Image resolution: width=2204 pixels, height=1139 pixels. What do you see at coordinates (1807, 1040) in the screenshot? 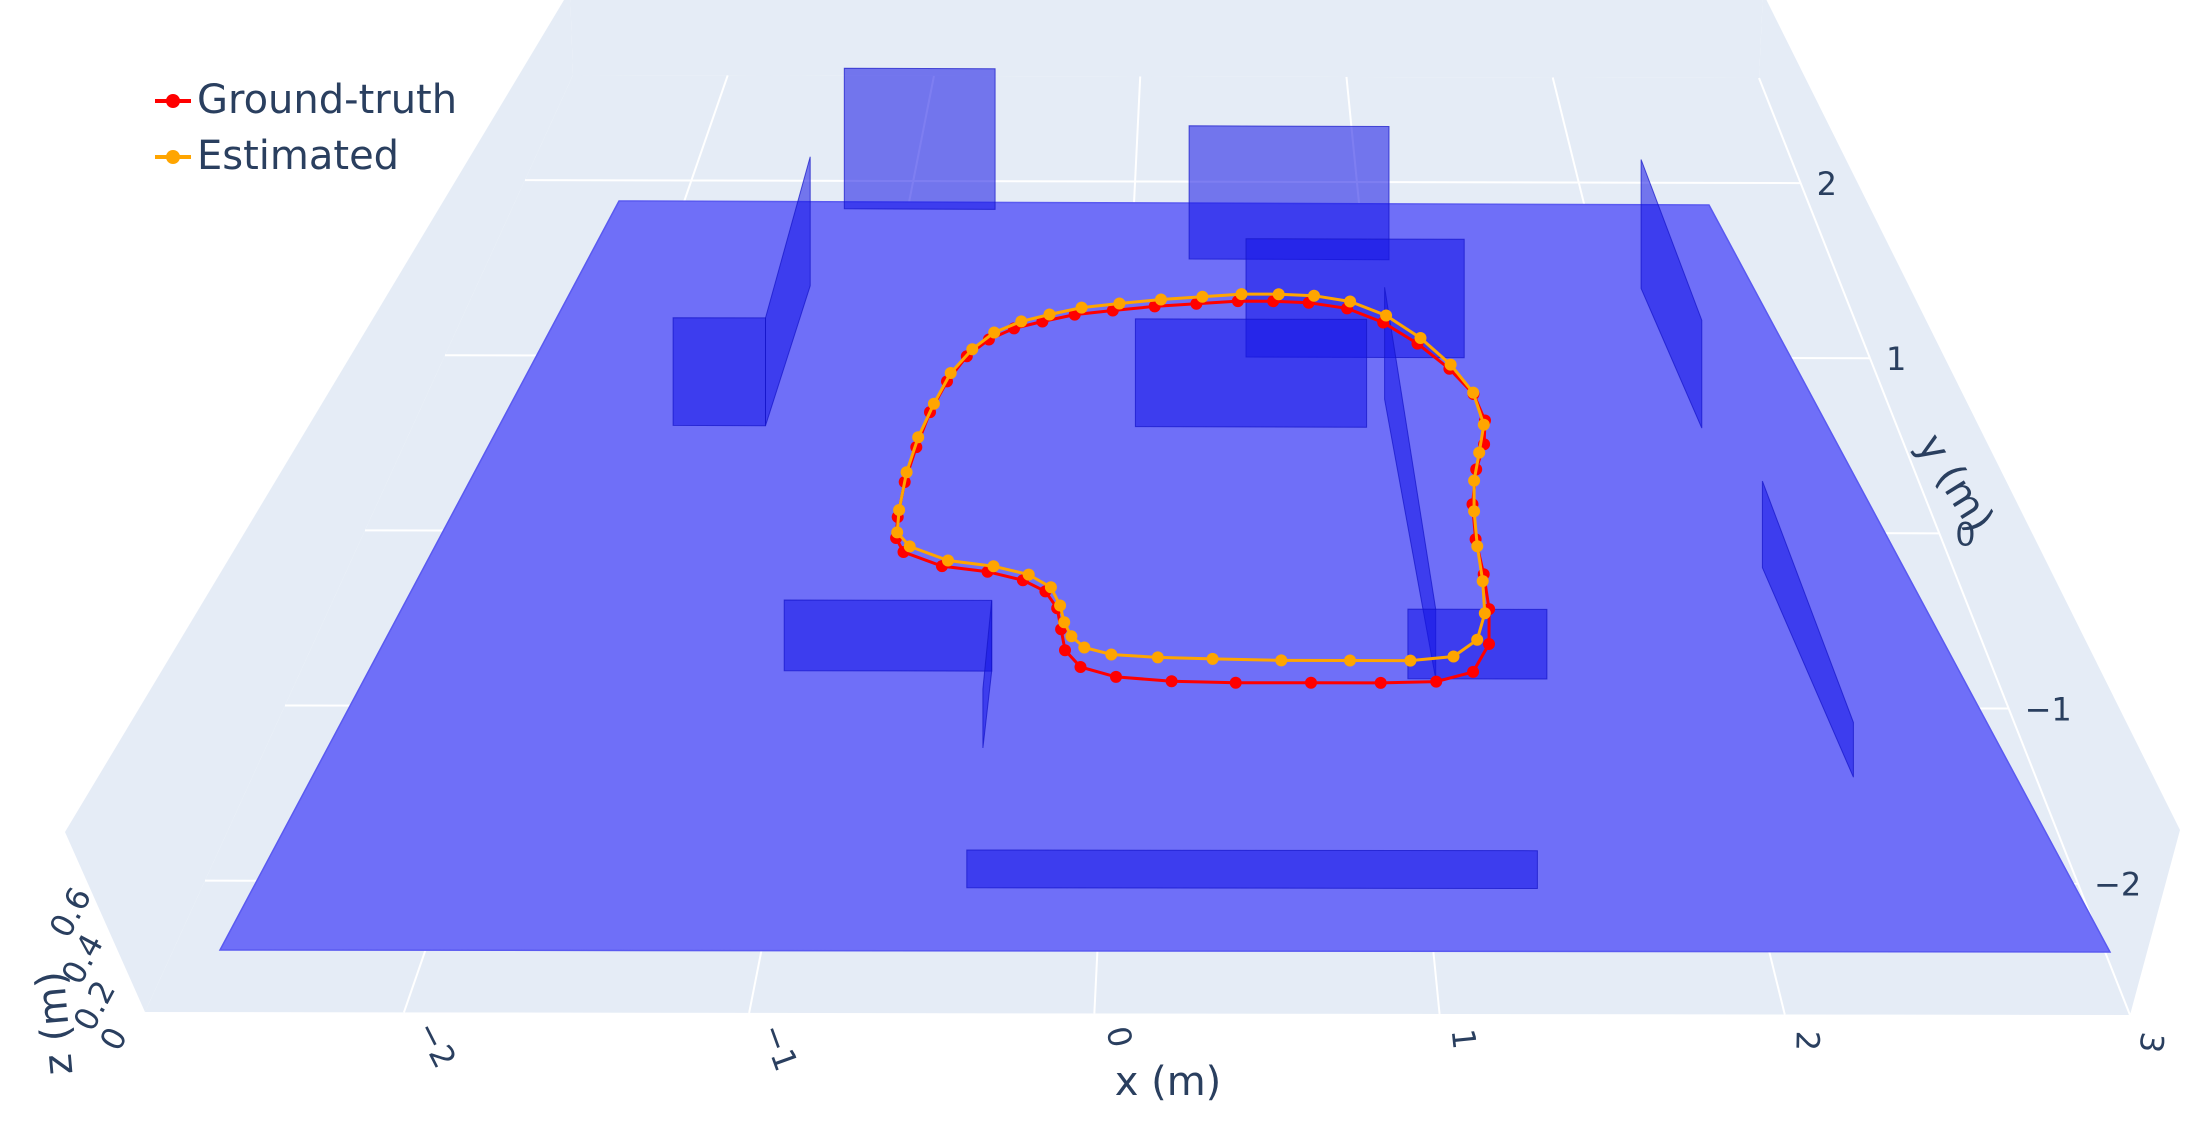
I see `x-tick-label: 2` at bounding box center [1807, 1040].